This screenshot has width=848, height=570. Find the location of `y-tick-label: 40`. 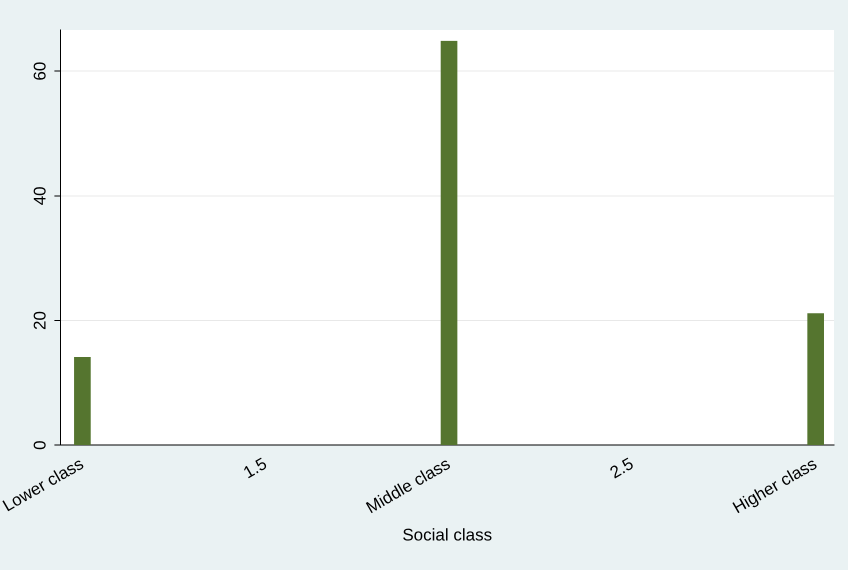

y-tick-label: 40 is located at coordinates (40, 196).